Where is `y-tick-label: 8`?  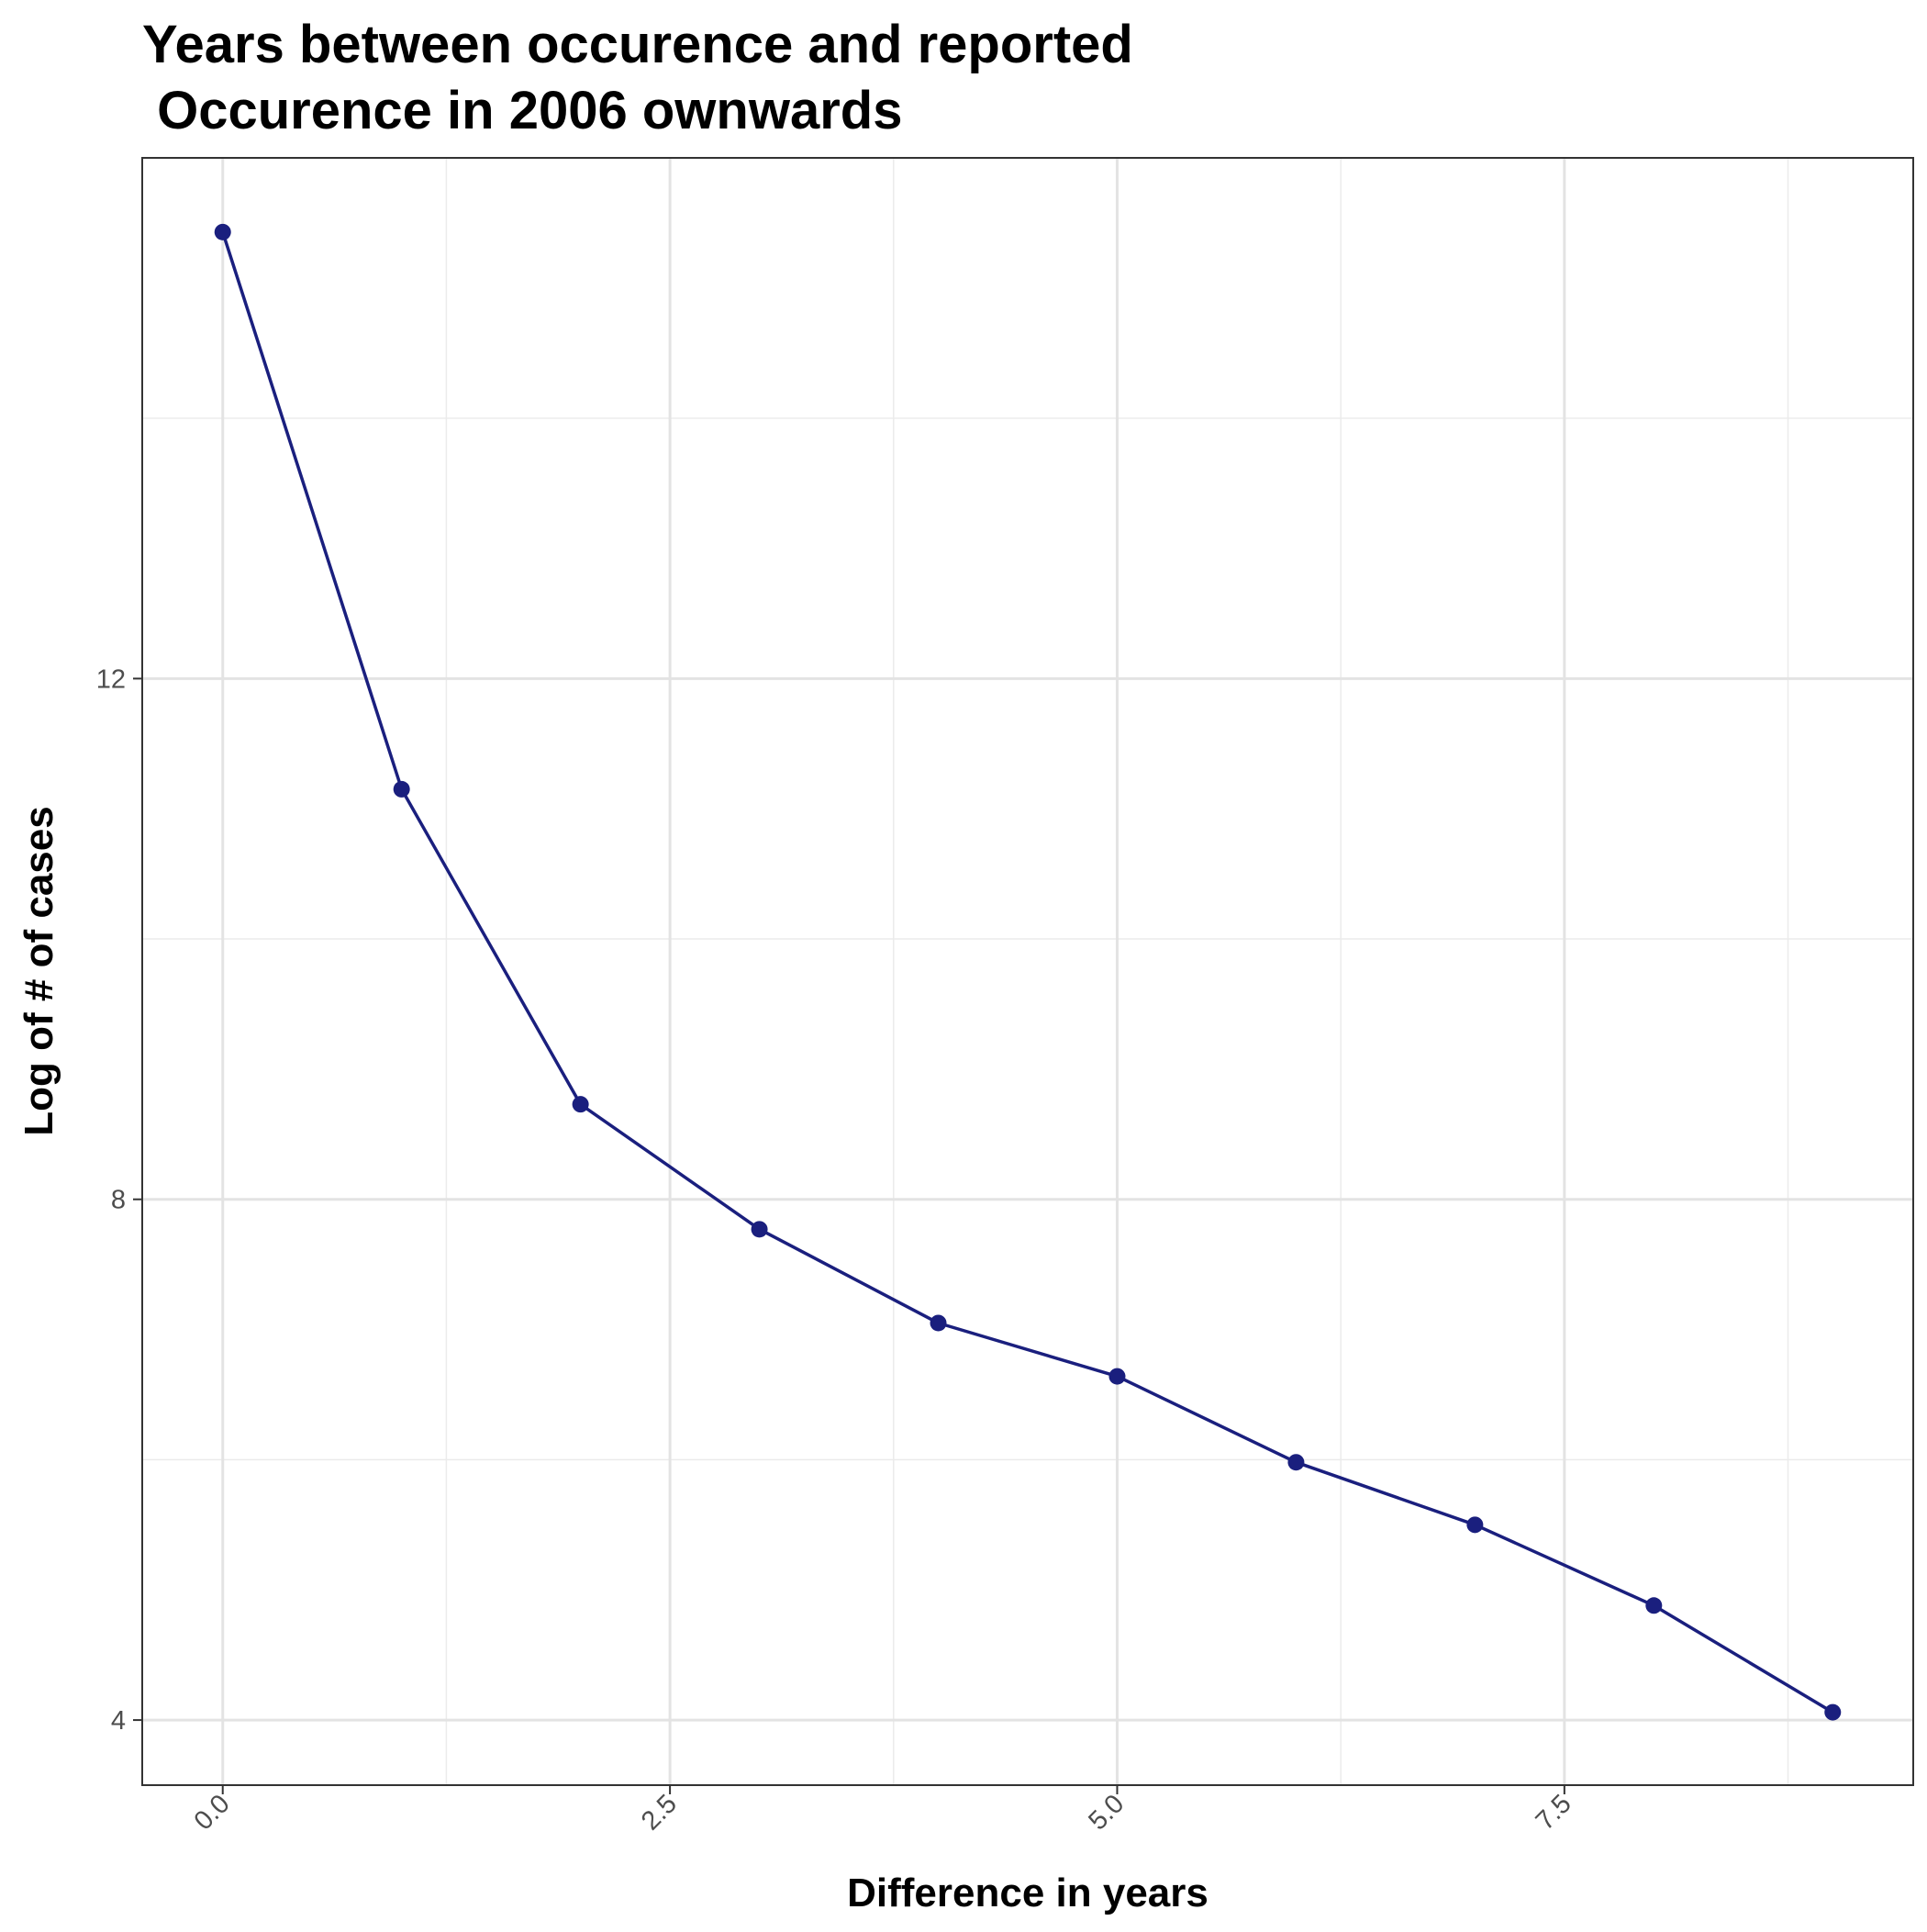 y-tick-label: 8 is located at coordinates (118, 1200).